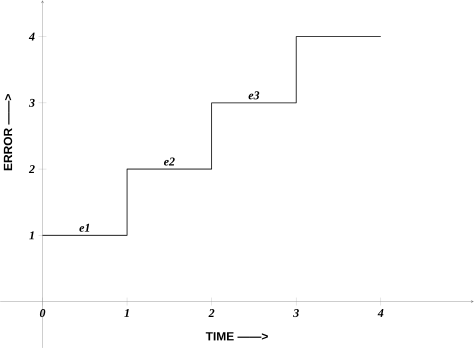  Describe the element at coordinates (31, 36) in the screenshot. I see `y-tick-label: 4` at that location.